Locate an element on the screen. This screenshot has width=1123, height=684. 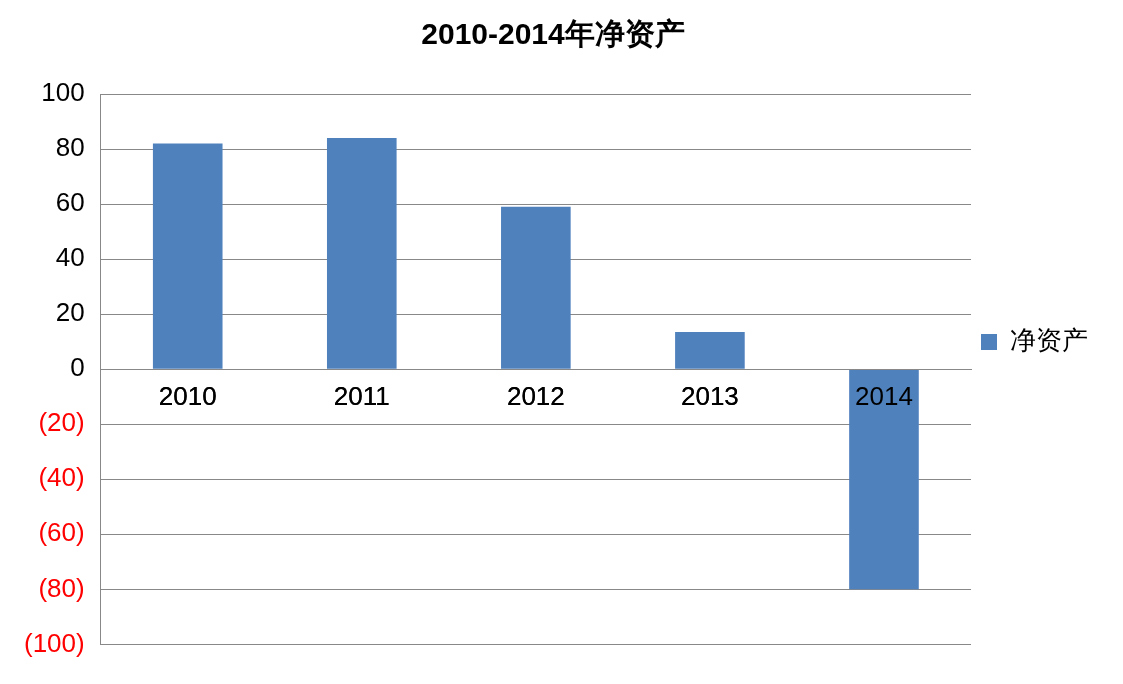
y-tick-label: (60) is located at coordinates (61, 532).